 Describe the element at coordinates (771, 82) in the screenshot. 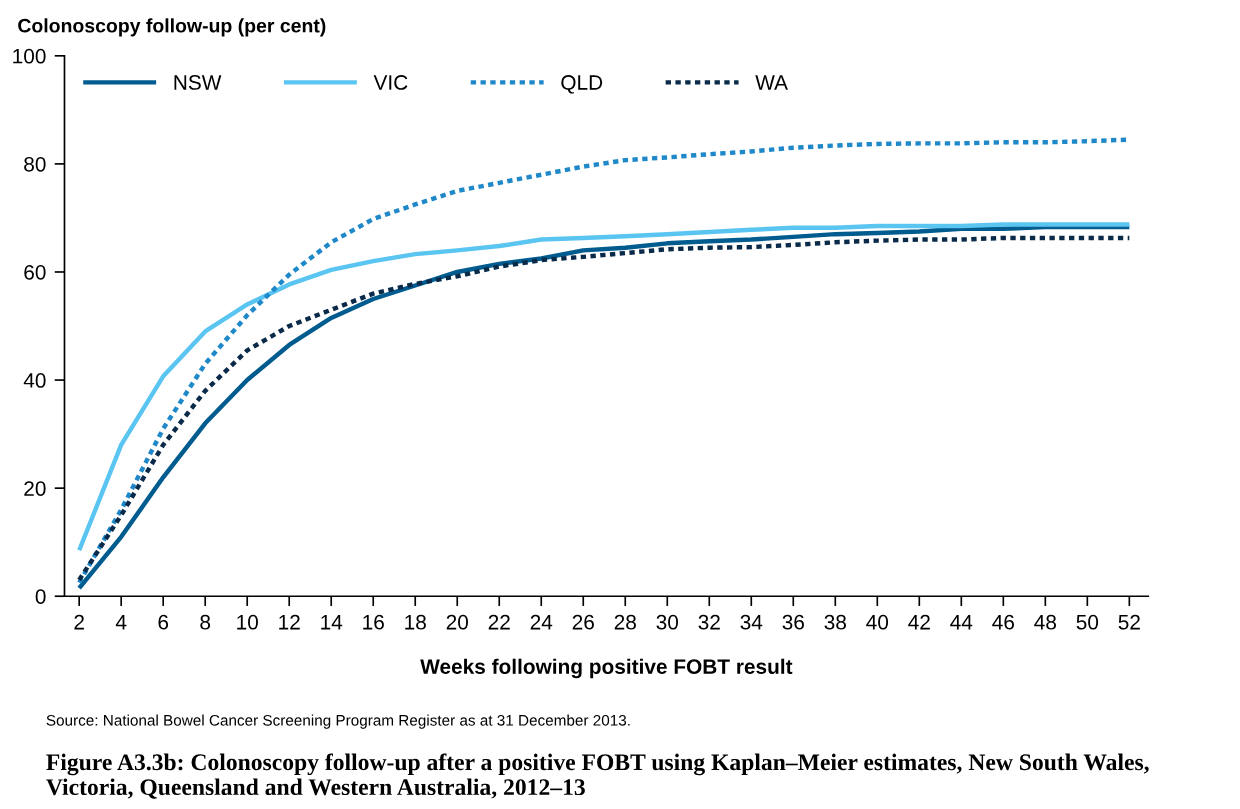

I see `legend-label: WA` at that location.